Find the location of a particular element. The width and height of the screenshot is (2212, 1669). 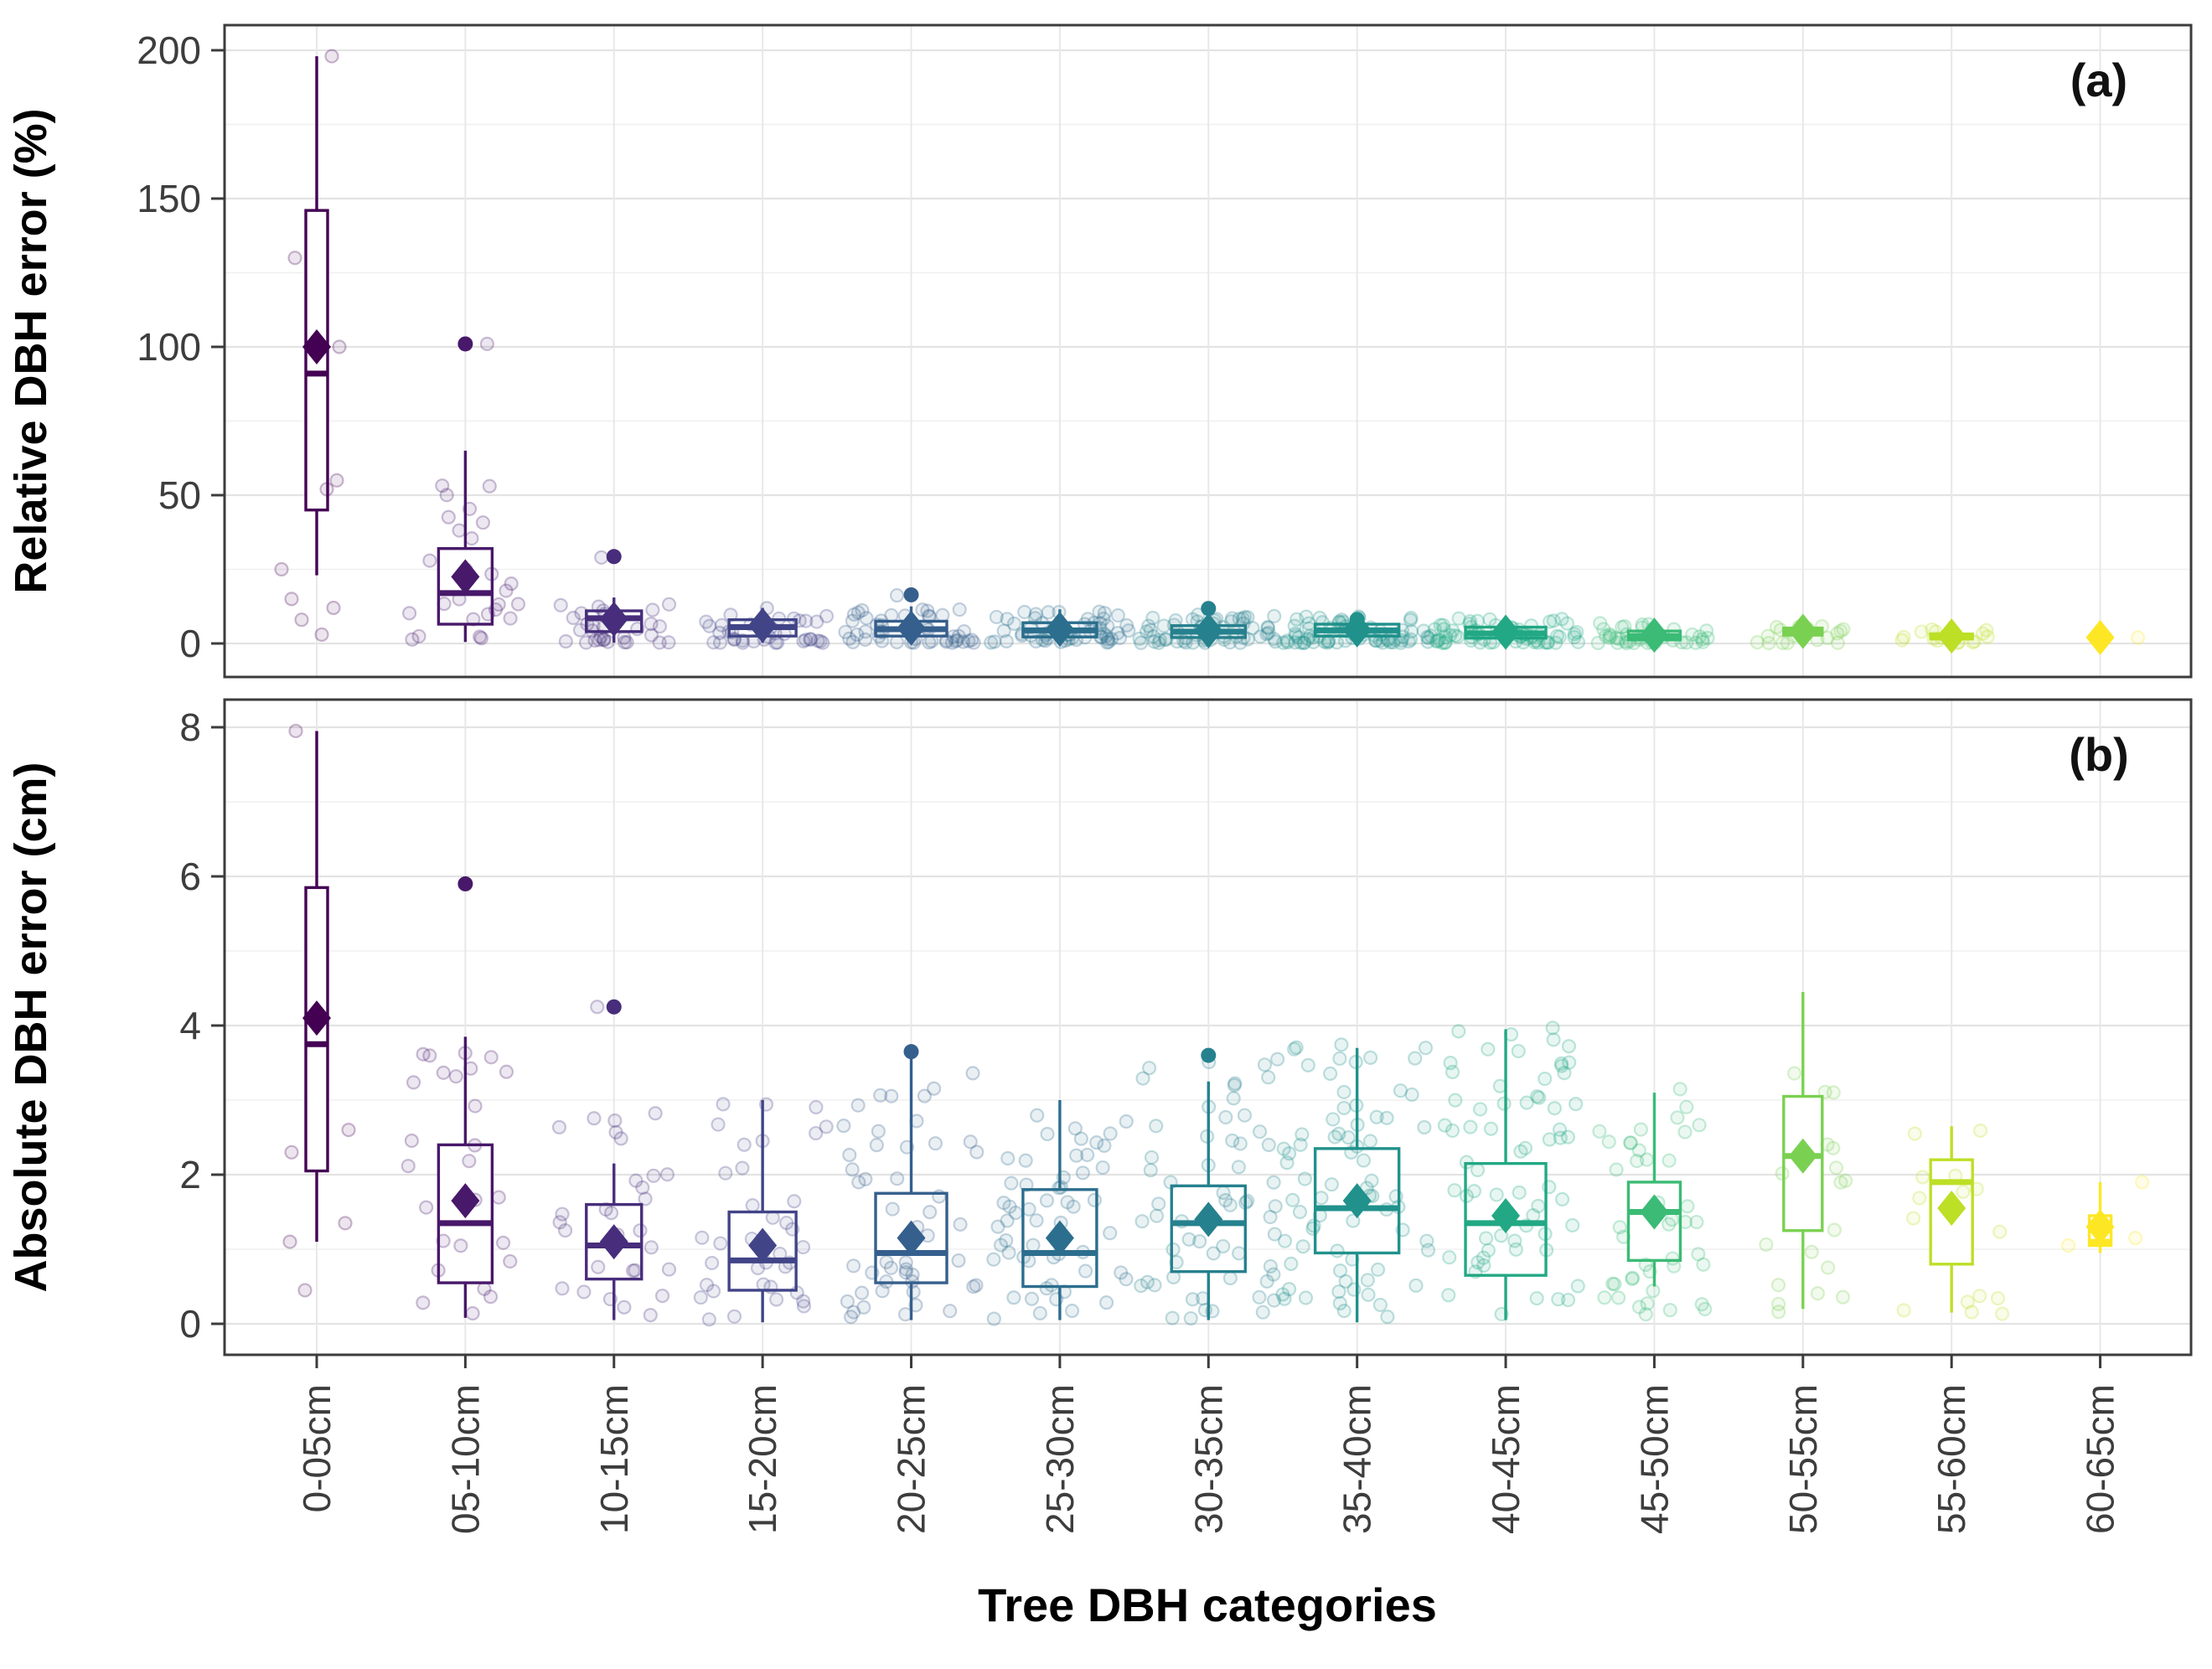

x-tick-label: 15-20cm is located at coordinates (762, 1459).